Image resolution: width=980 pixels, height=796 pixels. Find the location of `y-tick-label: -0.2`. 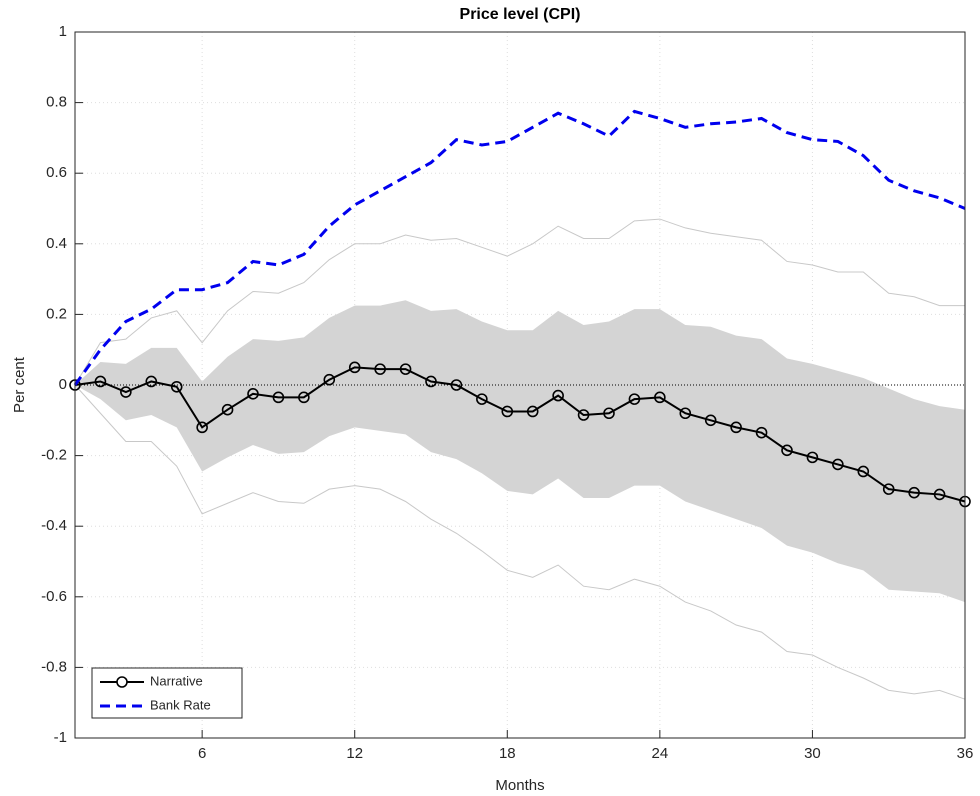

y-tick-label: -0.2 is located at coordinates (54, 455).